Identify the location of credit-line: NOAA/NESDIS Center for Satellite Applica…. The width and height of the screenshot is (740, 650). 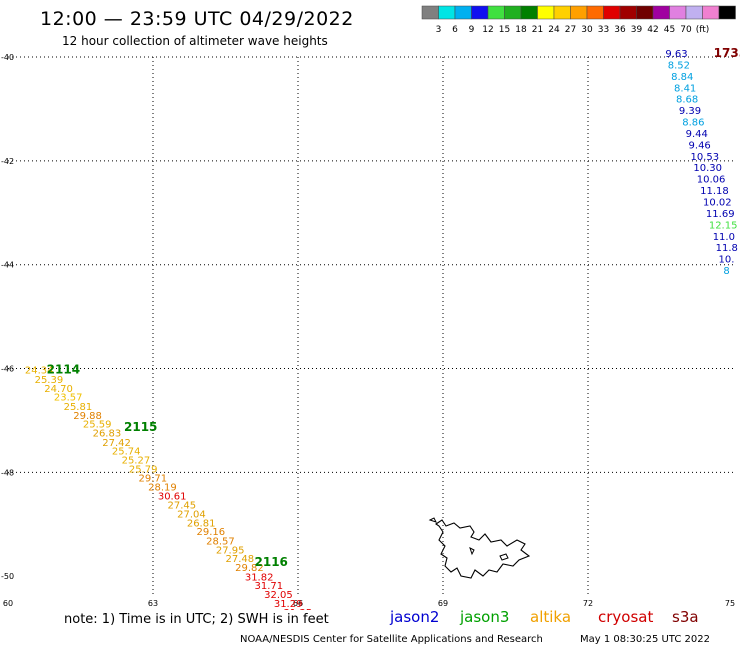
(391, 639).